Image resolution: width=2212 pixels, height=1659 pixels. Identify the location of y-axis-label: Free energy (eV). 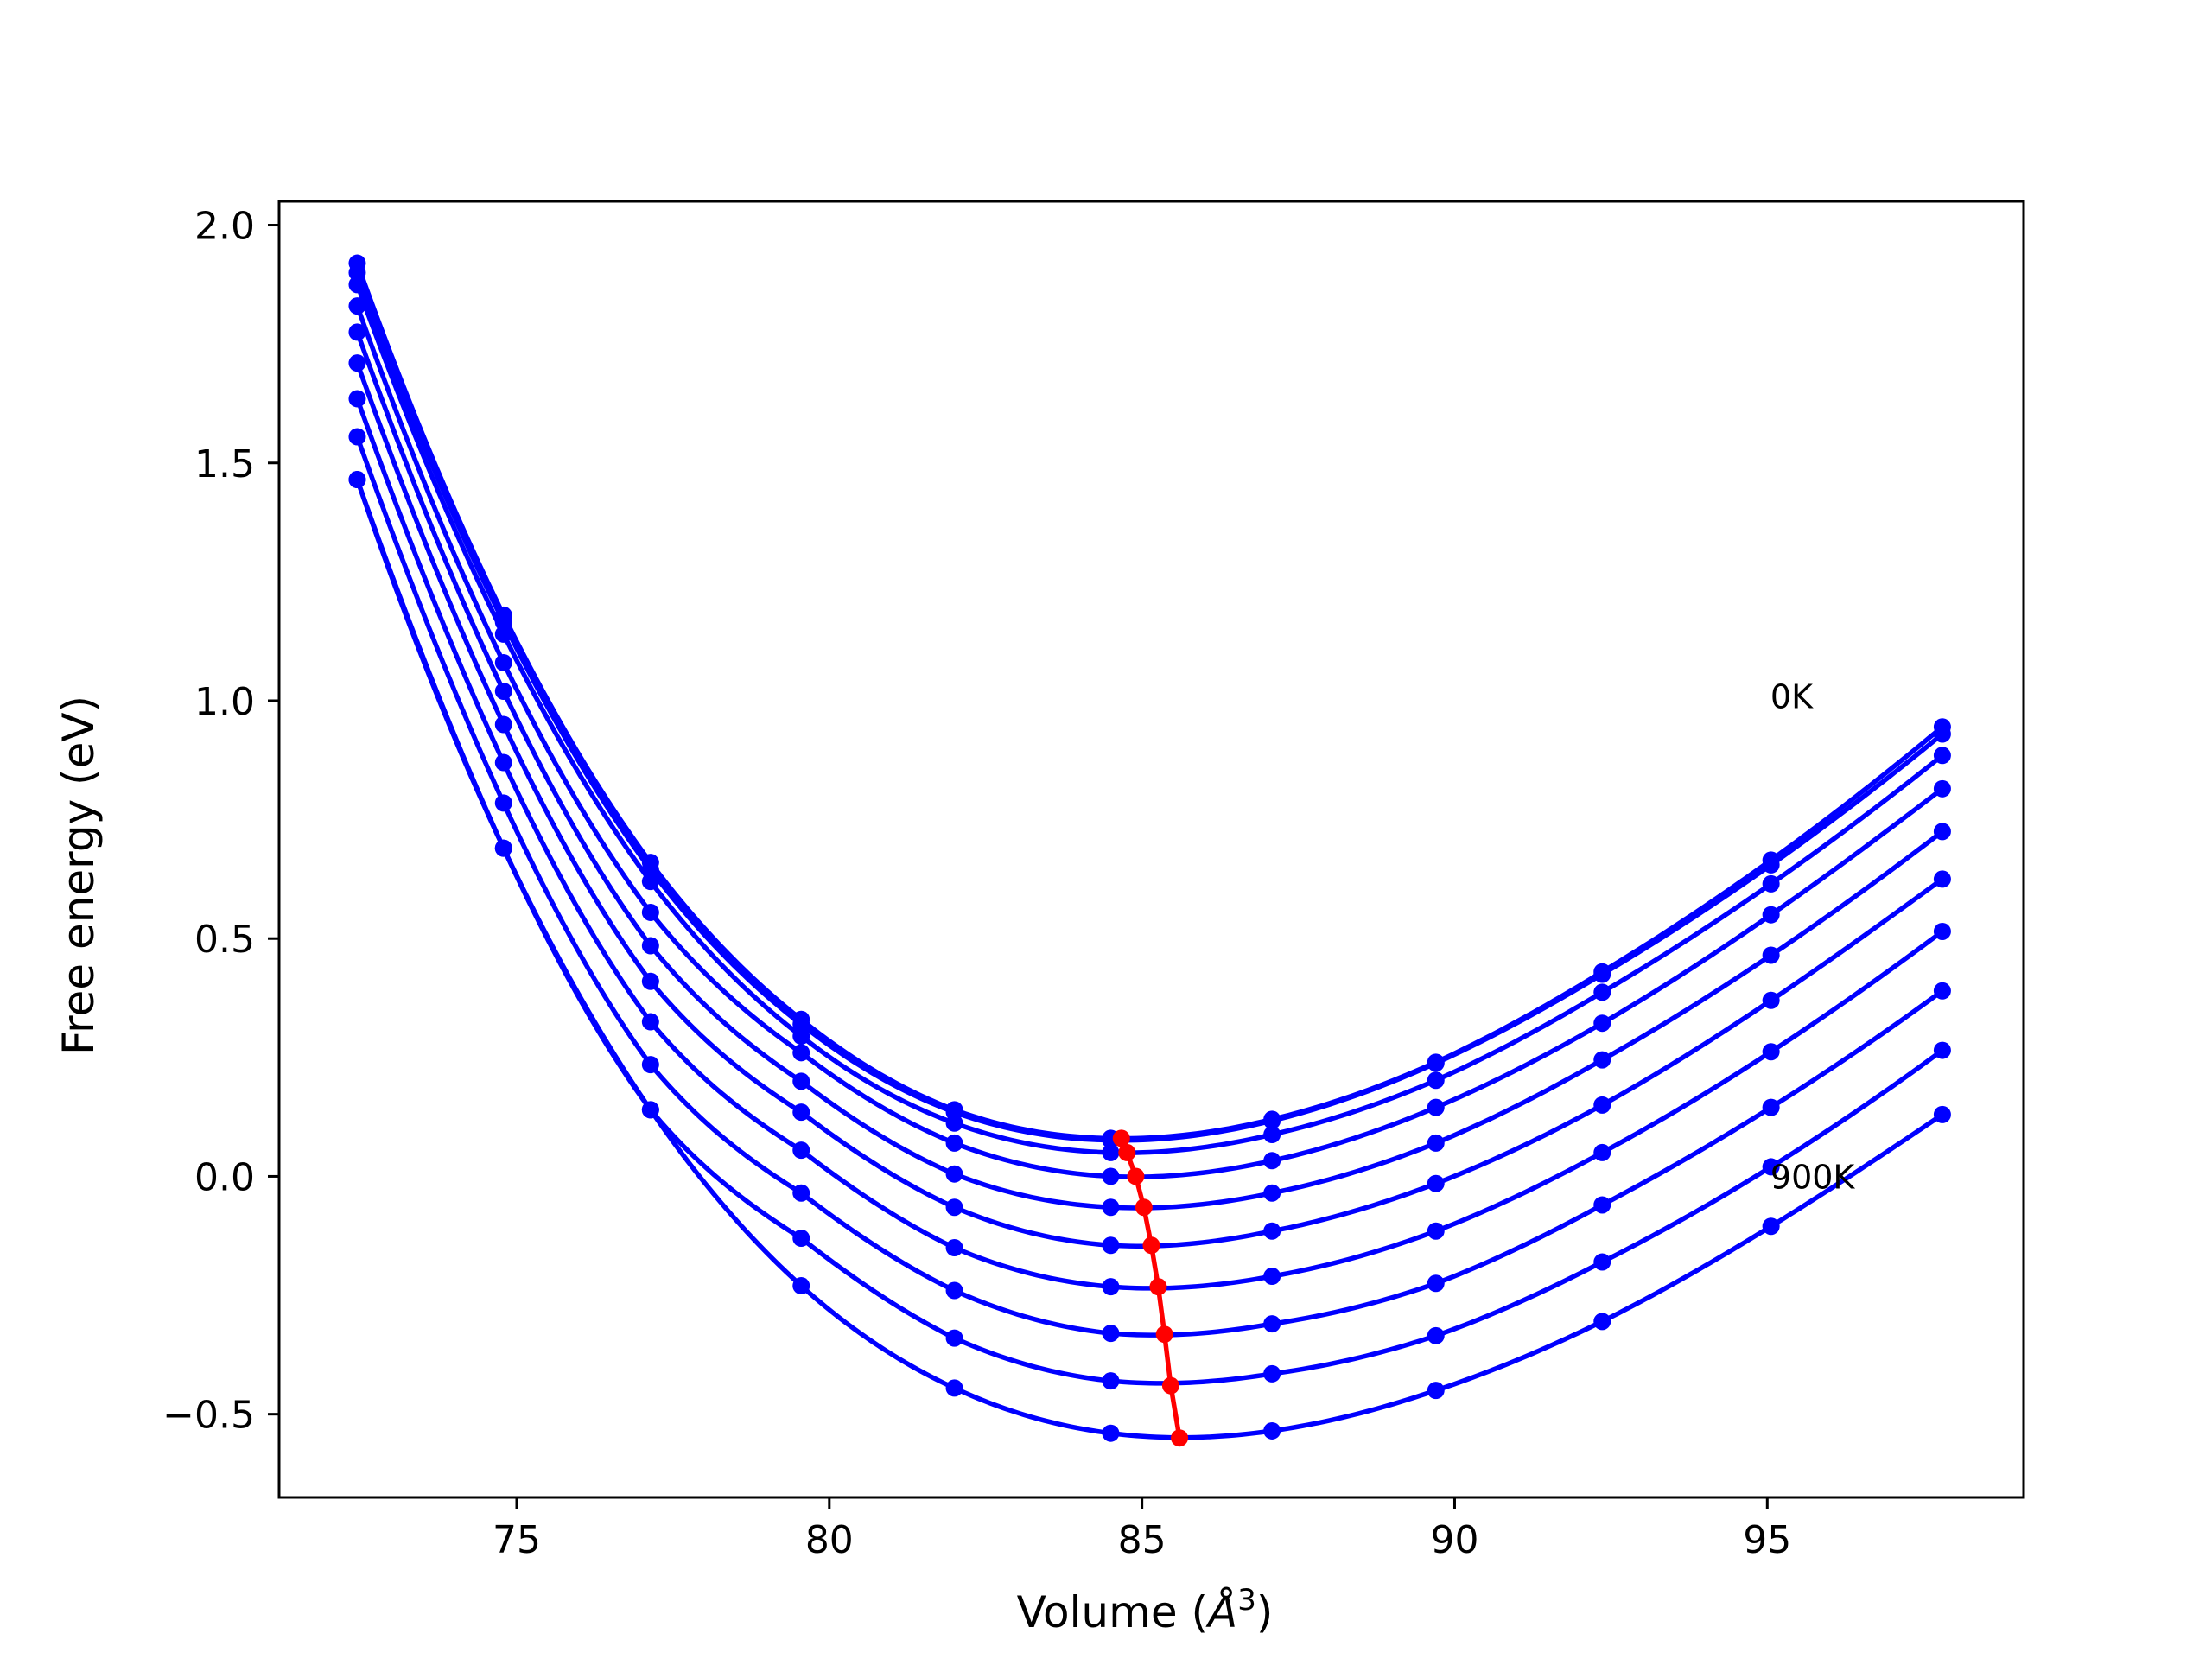
(79, 875).